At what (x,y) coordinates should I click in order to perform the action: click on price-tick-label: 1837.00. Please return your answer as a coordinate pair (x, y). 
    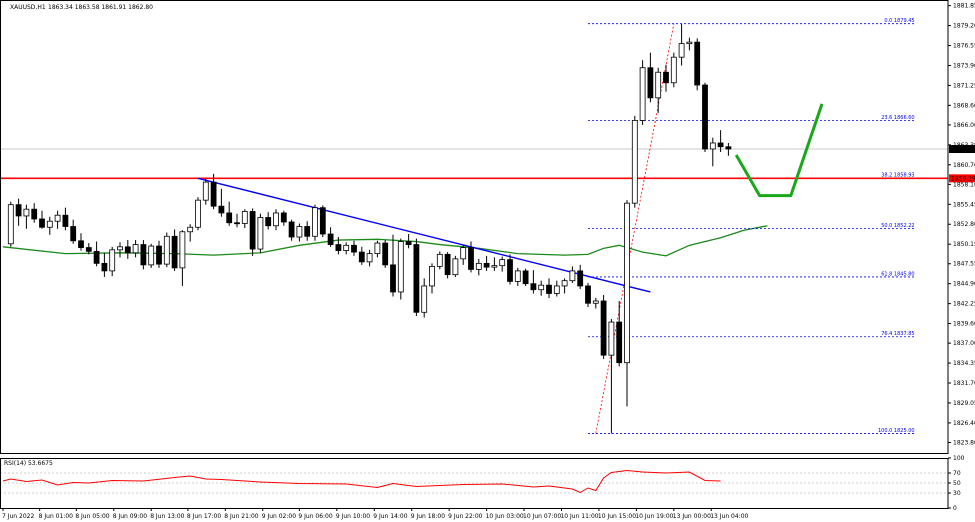
    Looking at the image, I should click on (964, 343).